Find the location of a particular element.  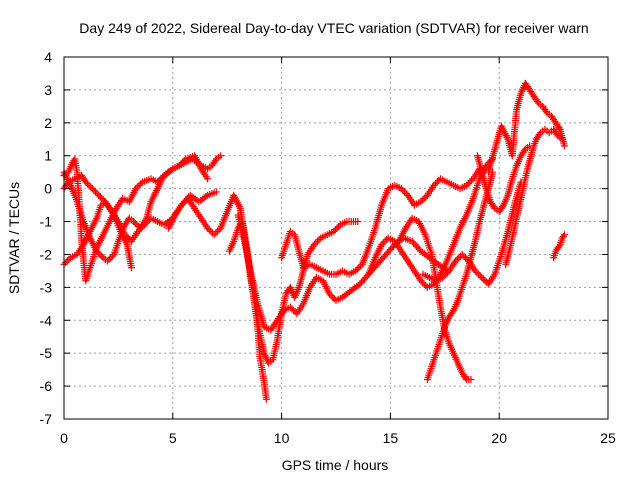

x-tick-label: 15 is located at coordinates (391, 438).